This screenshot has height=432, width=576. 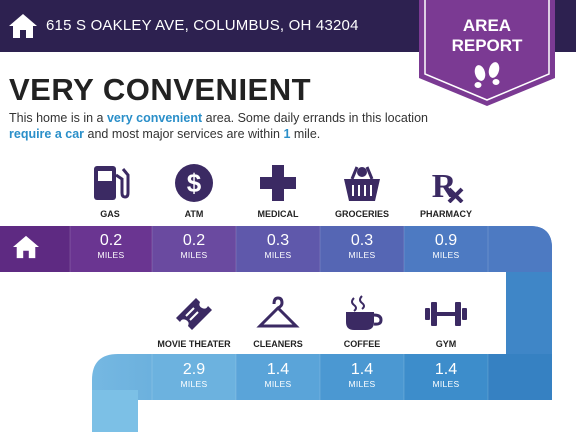 I want to click on amenity-label-atm: ATM, so click(x=194, y=214).